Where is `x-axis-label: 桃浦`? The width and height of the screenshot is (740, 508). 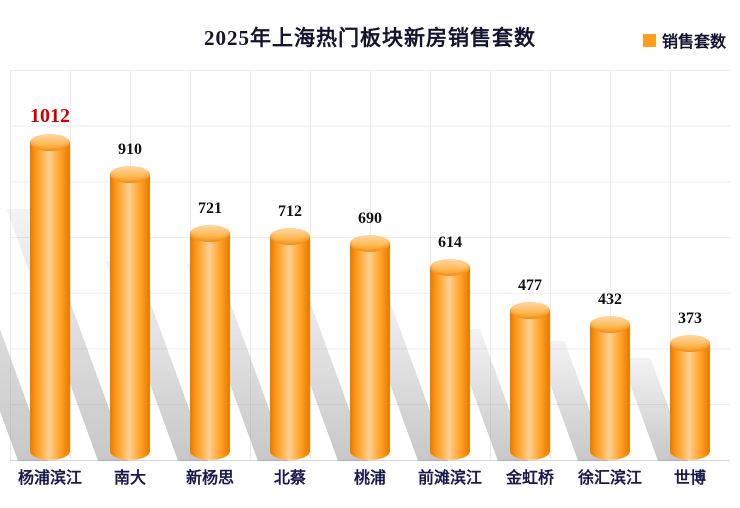
x-axis-label: 桃浦 is located at coordinates (369, 478).